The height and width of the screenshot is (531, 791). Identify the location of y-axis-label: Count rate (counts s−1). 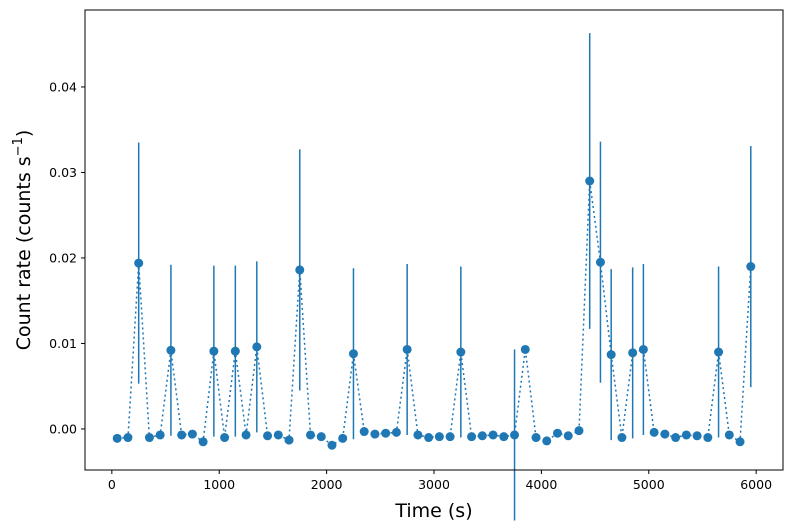
(23, 240).